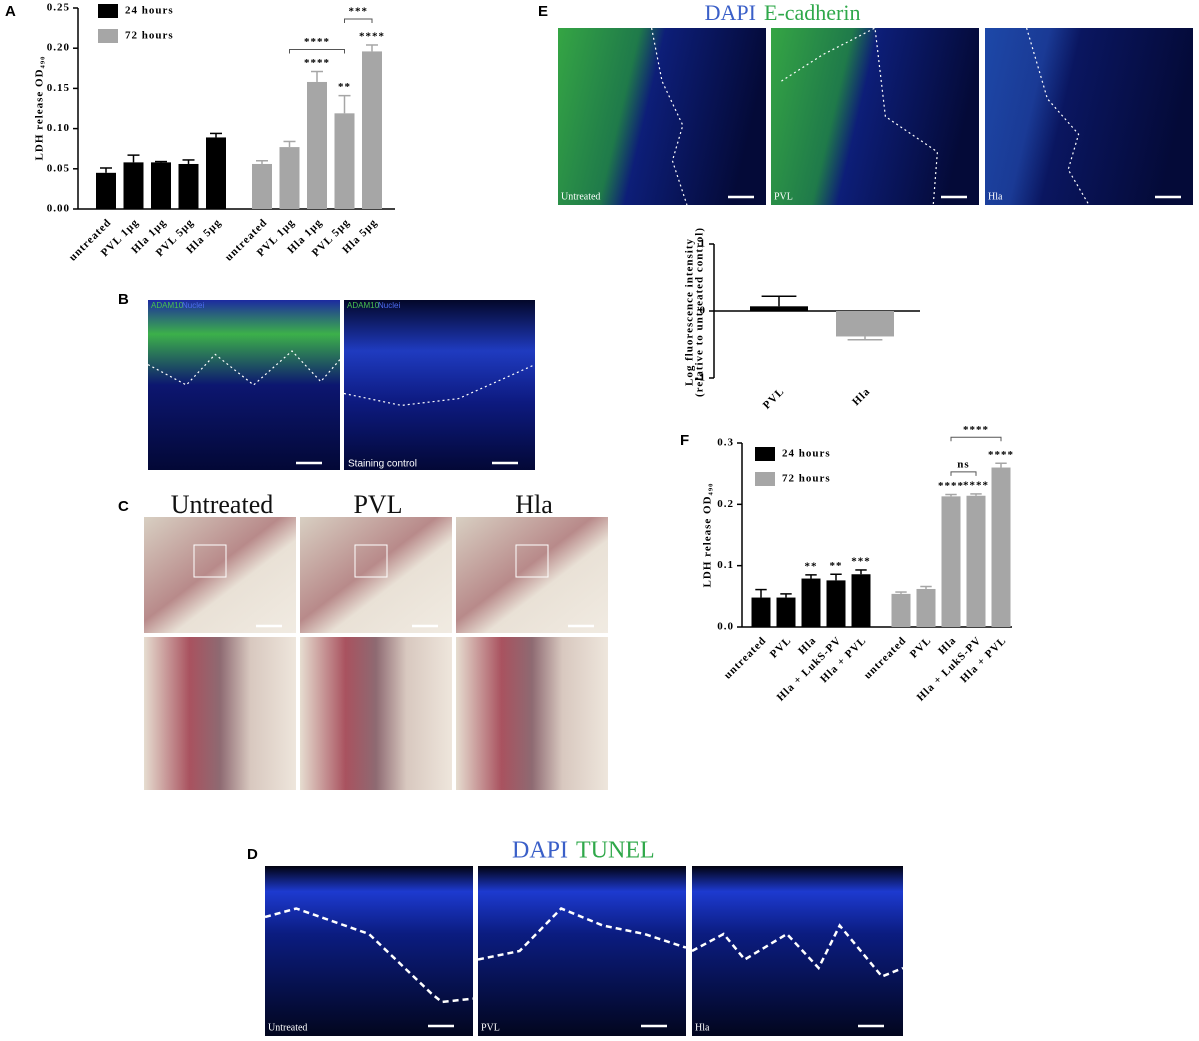 This screenshot has width=1199, height=1041. What do you see at coordinates (58, 128) in the screenshot?
I see `y-tick-label: 0.10` at bounding box center [58, 128].